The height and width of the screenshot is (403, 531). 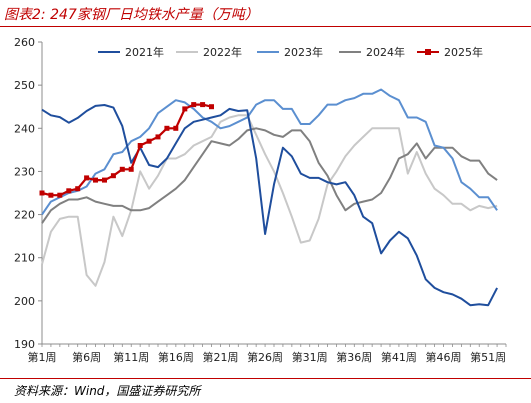 I want to click on legend-label: 2024年, so click(x=385, y=52).